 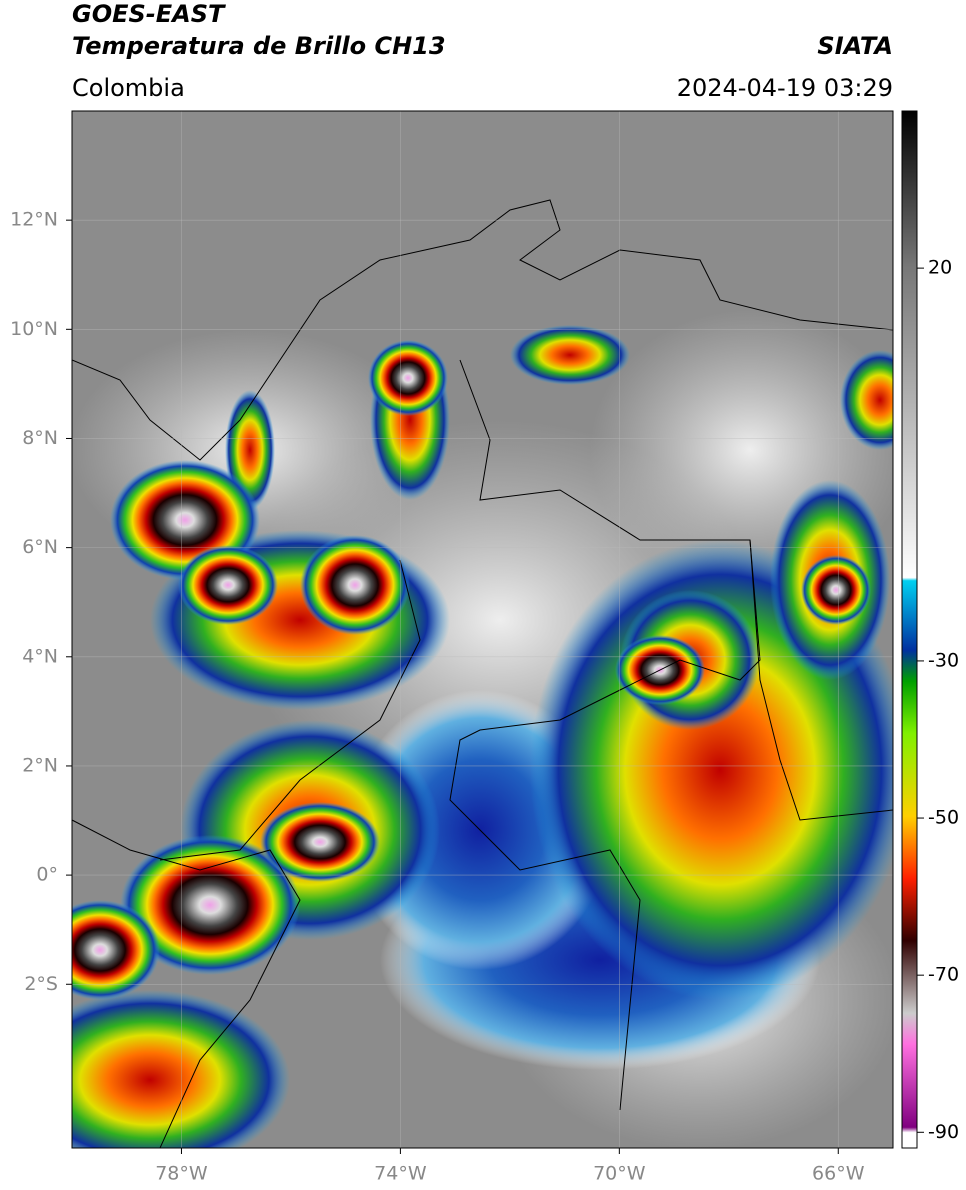 What do you see at coordinates (181, 1174) in the screenshot?
I see `x-tick-label: 78°W` at bounding box center [181, 1174].